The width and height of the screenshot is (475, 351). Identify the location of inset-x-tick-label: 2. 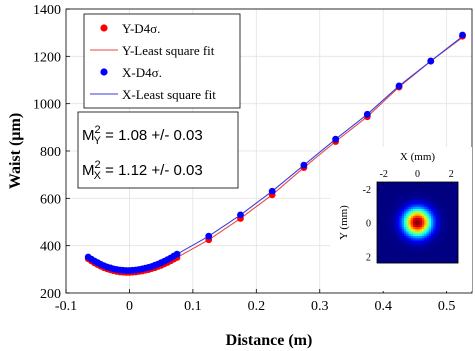
(451, 174).